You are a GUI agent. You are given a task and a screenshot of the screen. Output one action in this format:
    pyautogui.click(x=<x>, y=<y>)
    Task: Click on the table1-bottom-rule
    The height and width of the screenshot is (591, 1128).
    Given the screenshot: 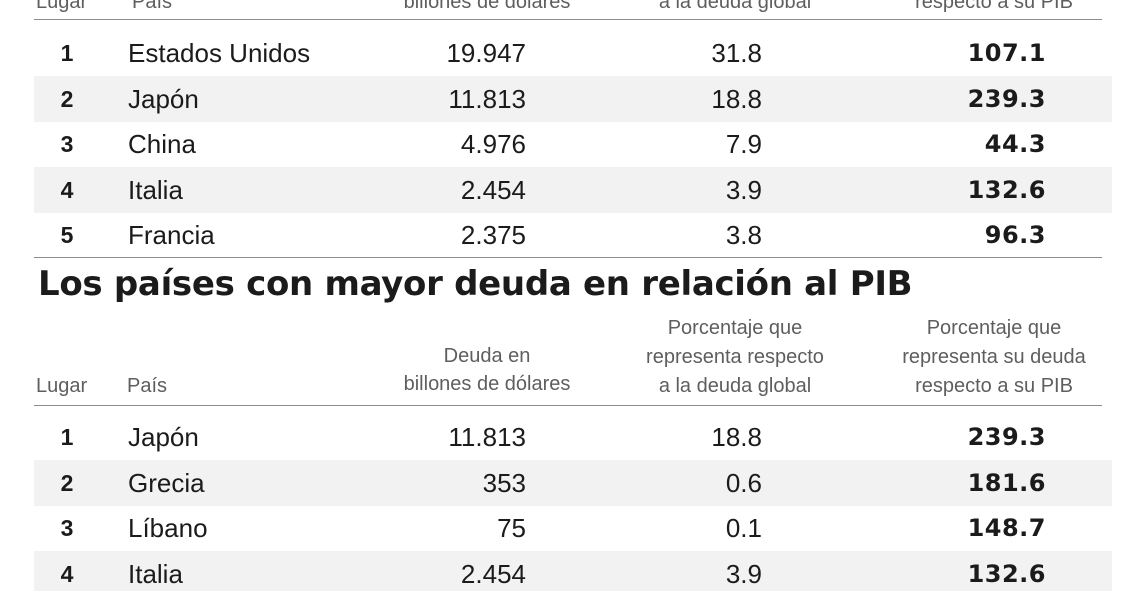 What is the action you would take?
    pyautogui.click(x=568, y=257)
    